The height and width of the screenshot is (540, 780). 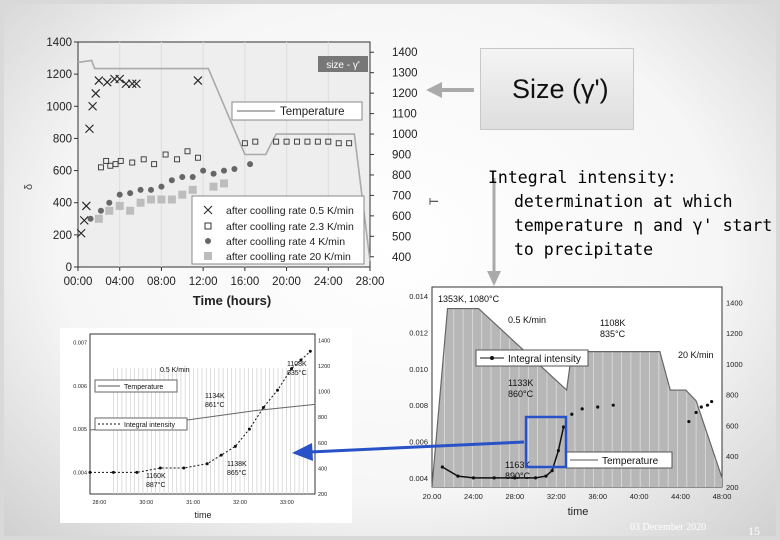 I want to click on zoom-x-tick-label: 28:00, so click(x=99, y=503).